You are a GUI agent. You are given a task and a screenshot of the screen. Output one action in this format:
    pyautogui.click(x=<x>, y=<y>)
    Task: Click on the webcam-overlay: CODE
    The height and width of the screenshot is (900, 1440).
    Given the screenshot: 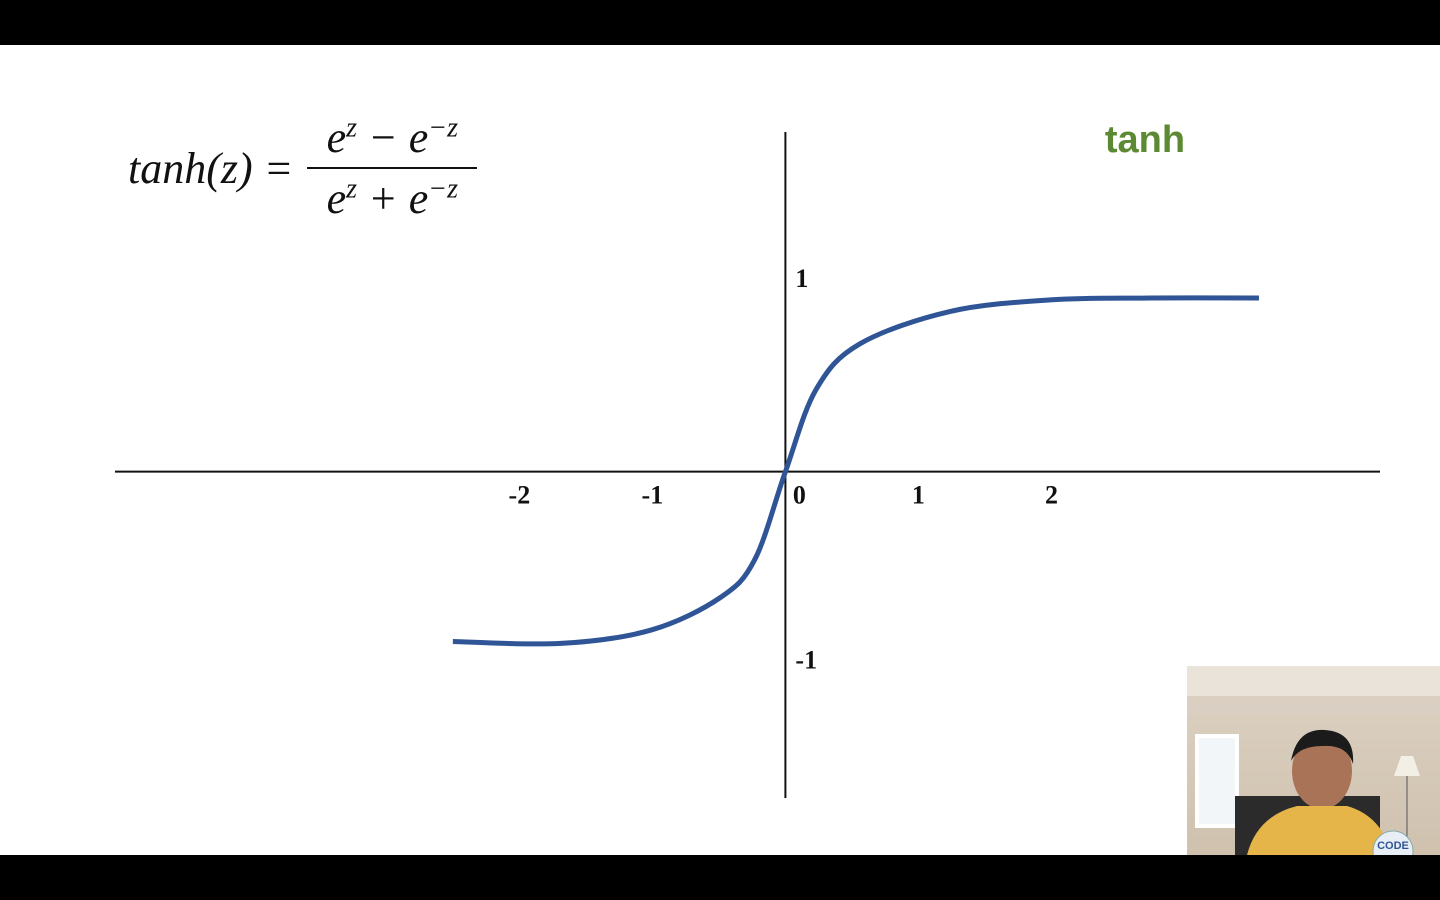 What is the action you would take?
    pyautogui.click(x=1313, y=760)
    